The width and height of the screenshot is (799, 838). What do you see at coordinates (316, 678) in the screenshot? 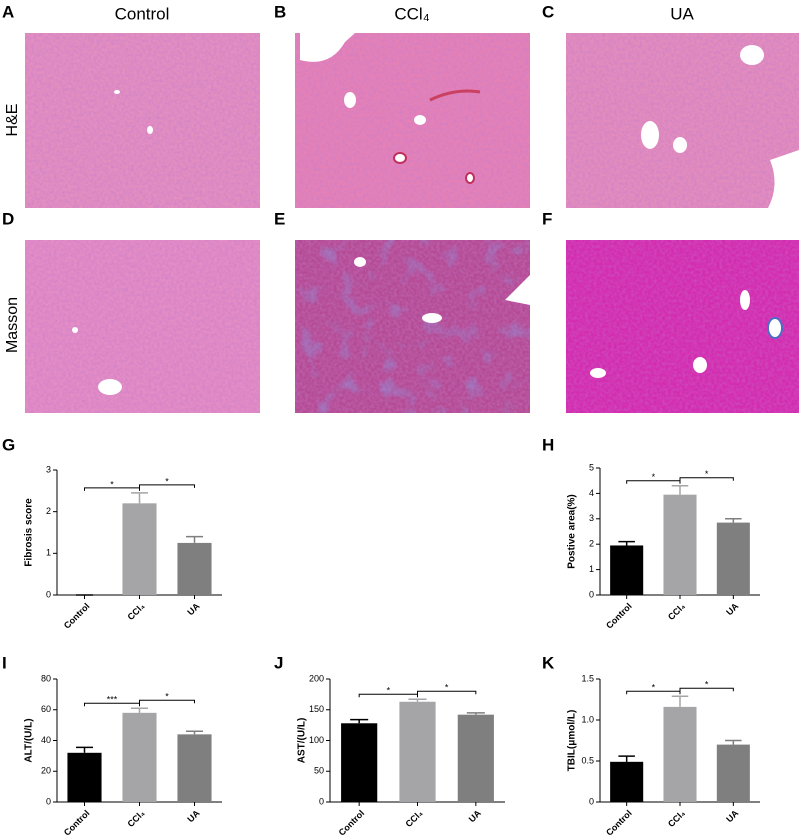
I see `y-tick-label: 200` at bounding box center [316, 678].